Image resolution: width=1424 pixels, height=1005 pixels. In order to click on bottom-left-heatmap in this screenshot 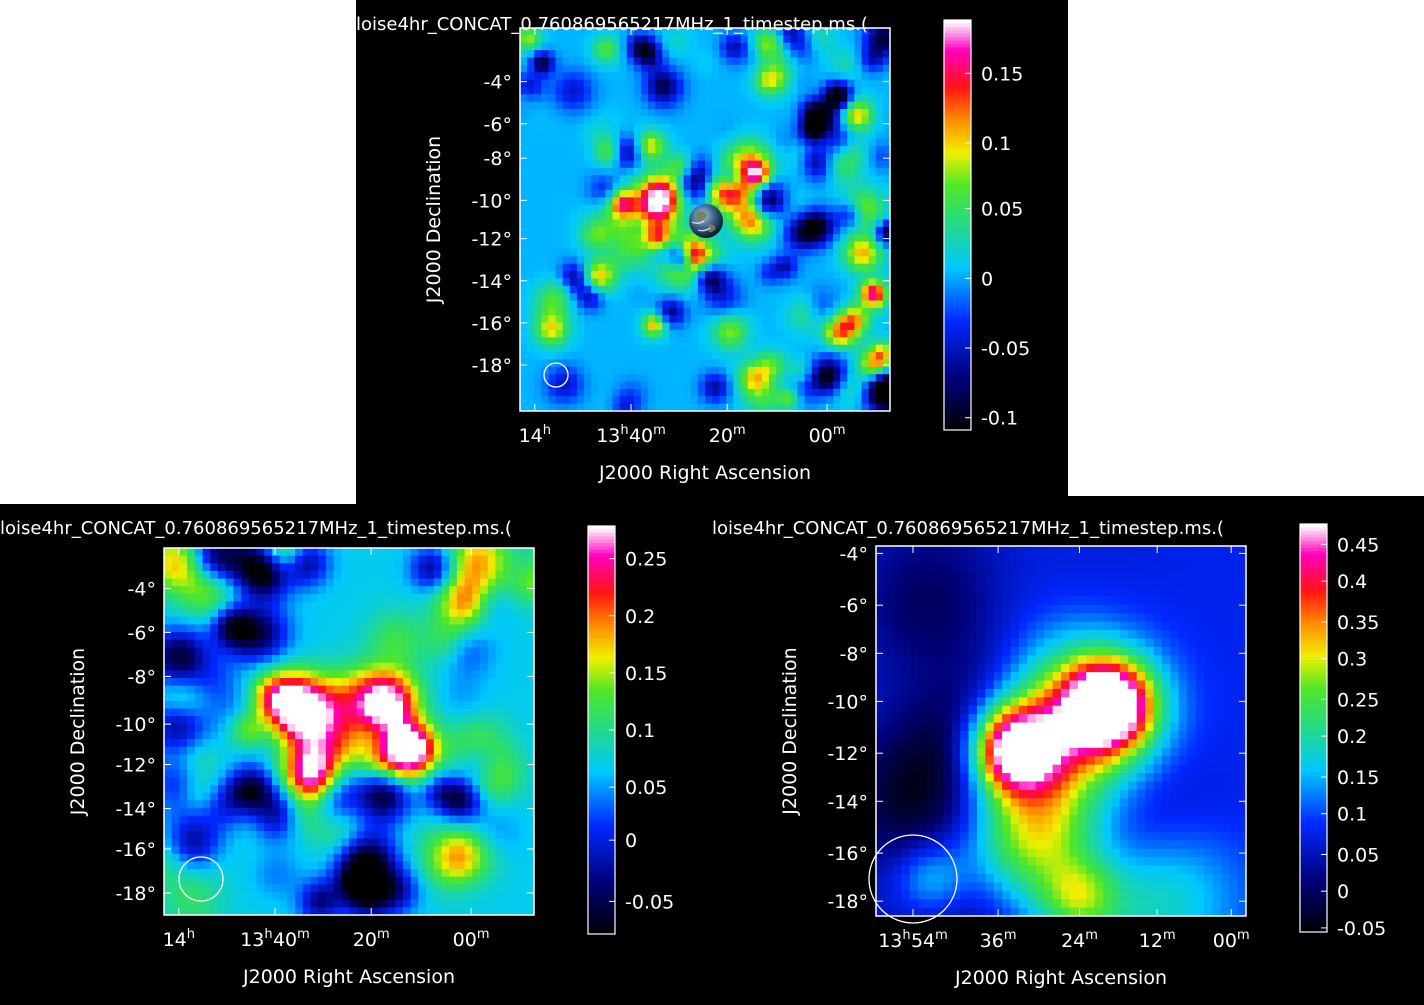, I will do `click(349, 731)`.